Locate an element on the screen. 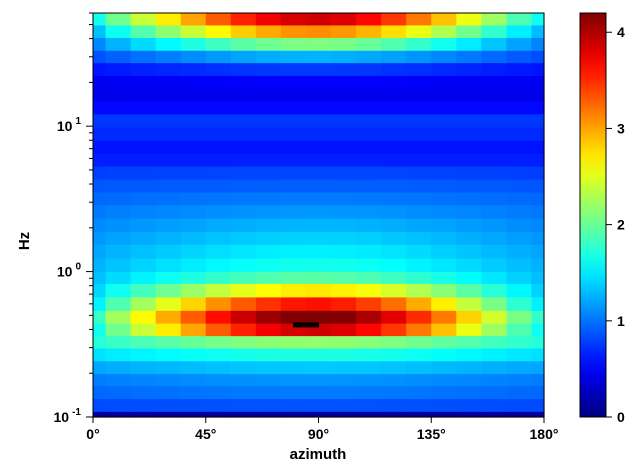 The image size is (640, 464). x-tick-label: 135° is located at coordinates (431, 434).